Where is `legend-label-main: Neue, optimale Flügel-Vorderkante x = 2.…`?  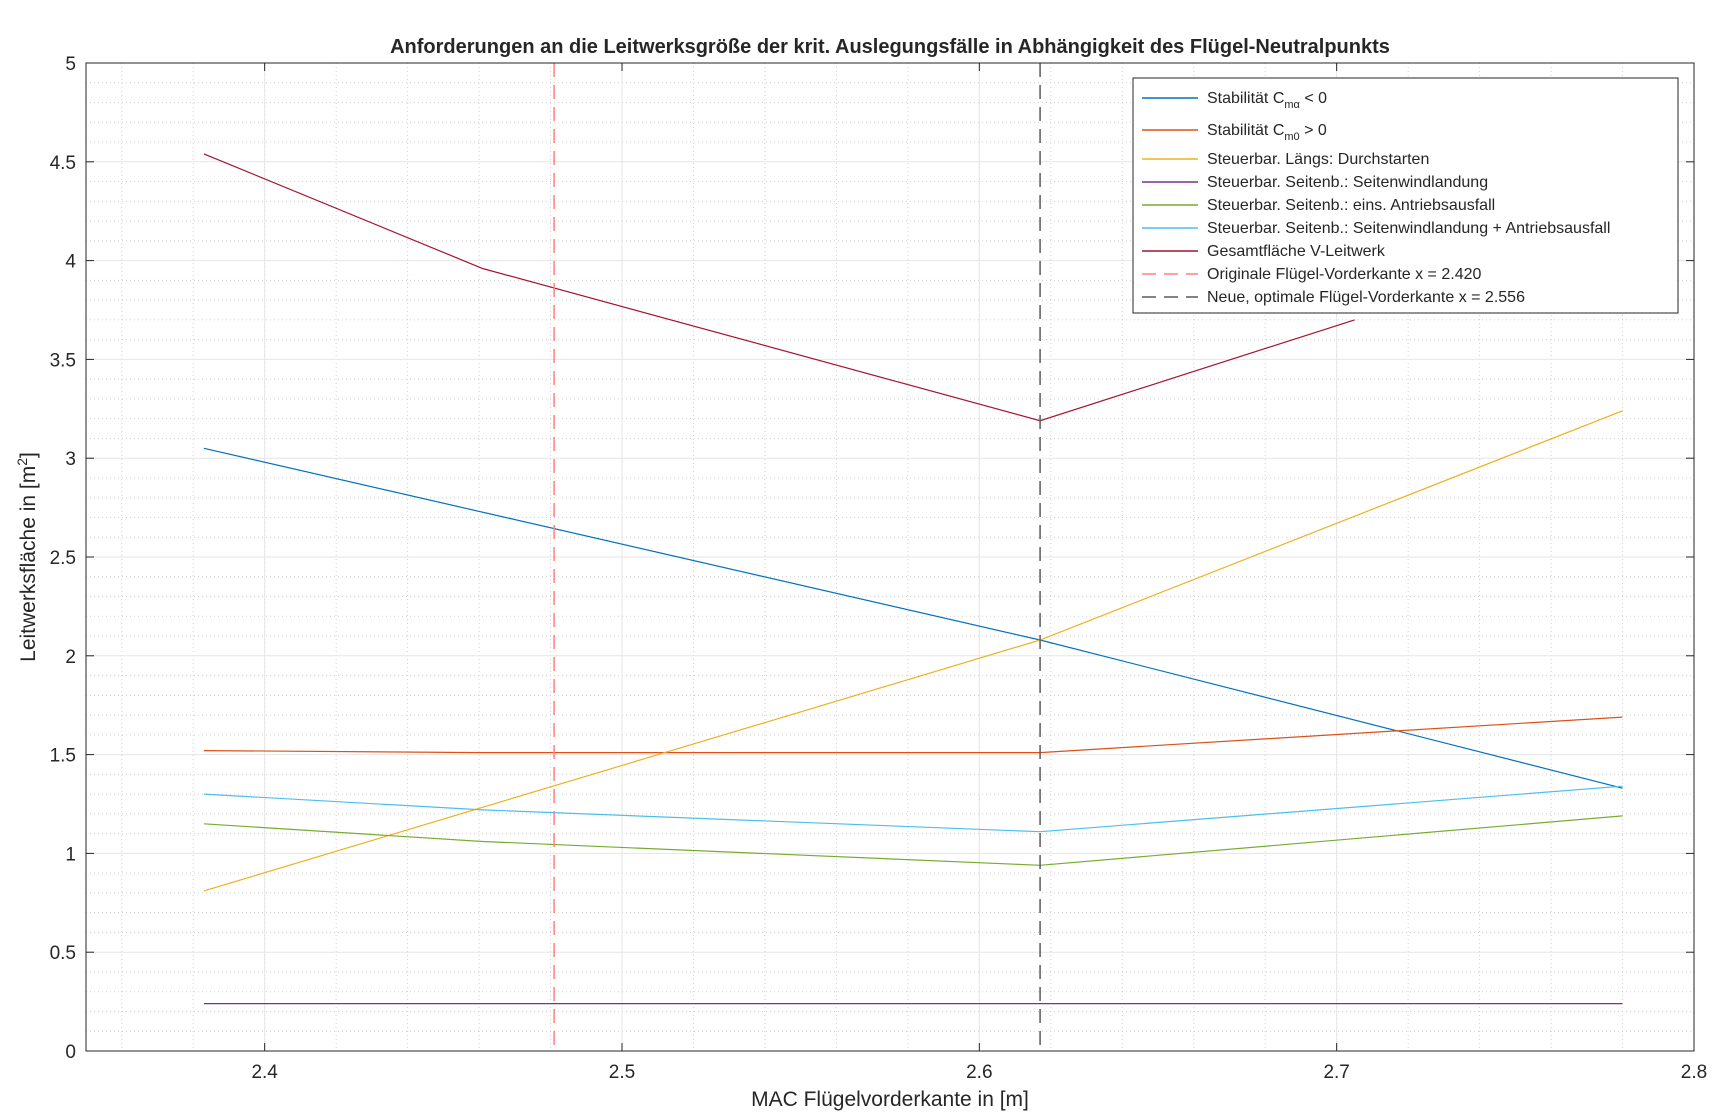 legend-label-main: Neue, optimale Flügel-Vorderkante x = 2.… is located at coordinates (1366, 297).